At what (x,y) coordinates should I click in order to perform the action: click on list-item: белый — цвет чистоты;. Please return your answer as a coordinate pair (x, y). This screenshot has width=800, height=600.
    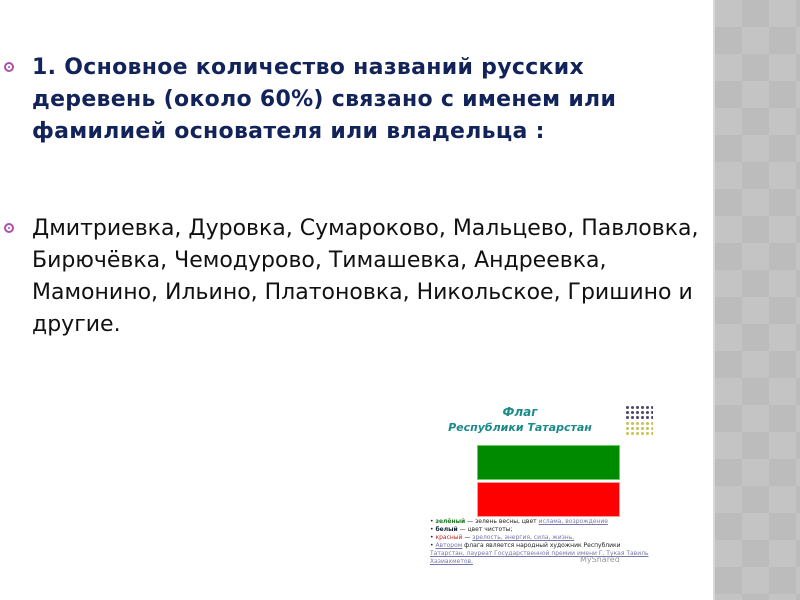
    Looking at the image, I should click on (542, 530).